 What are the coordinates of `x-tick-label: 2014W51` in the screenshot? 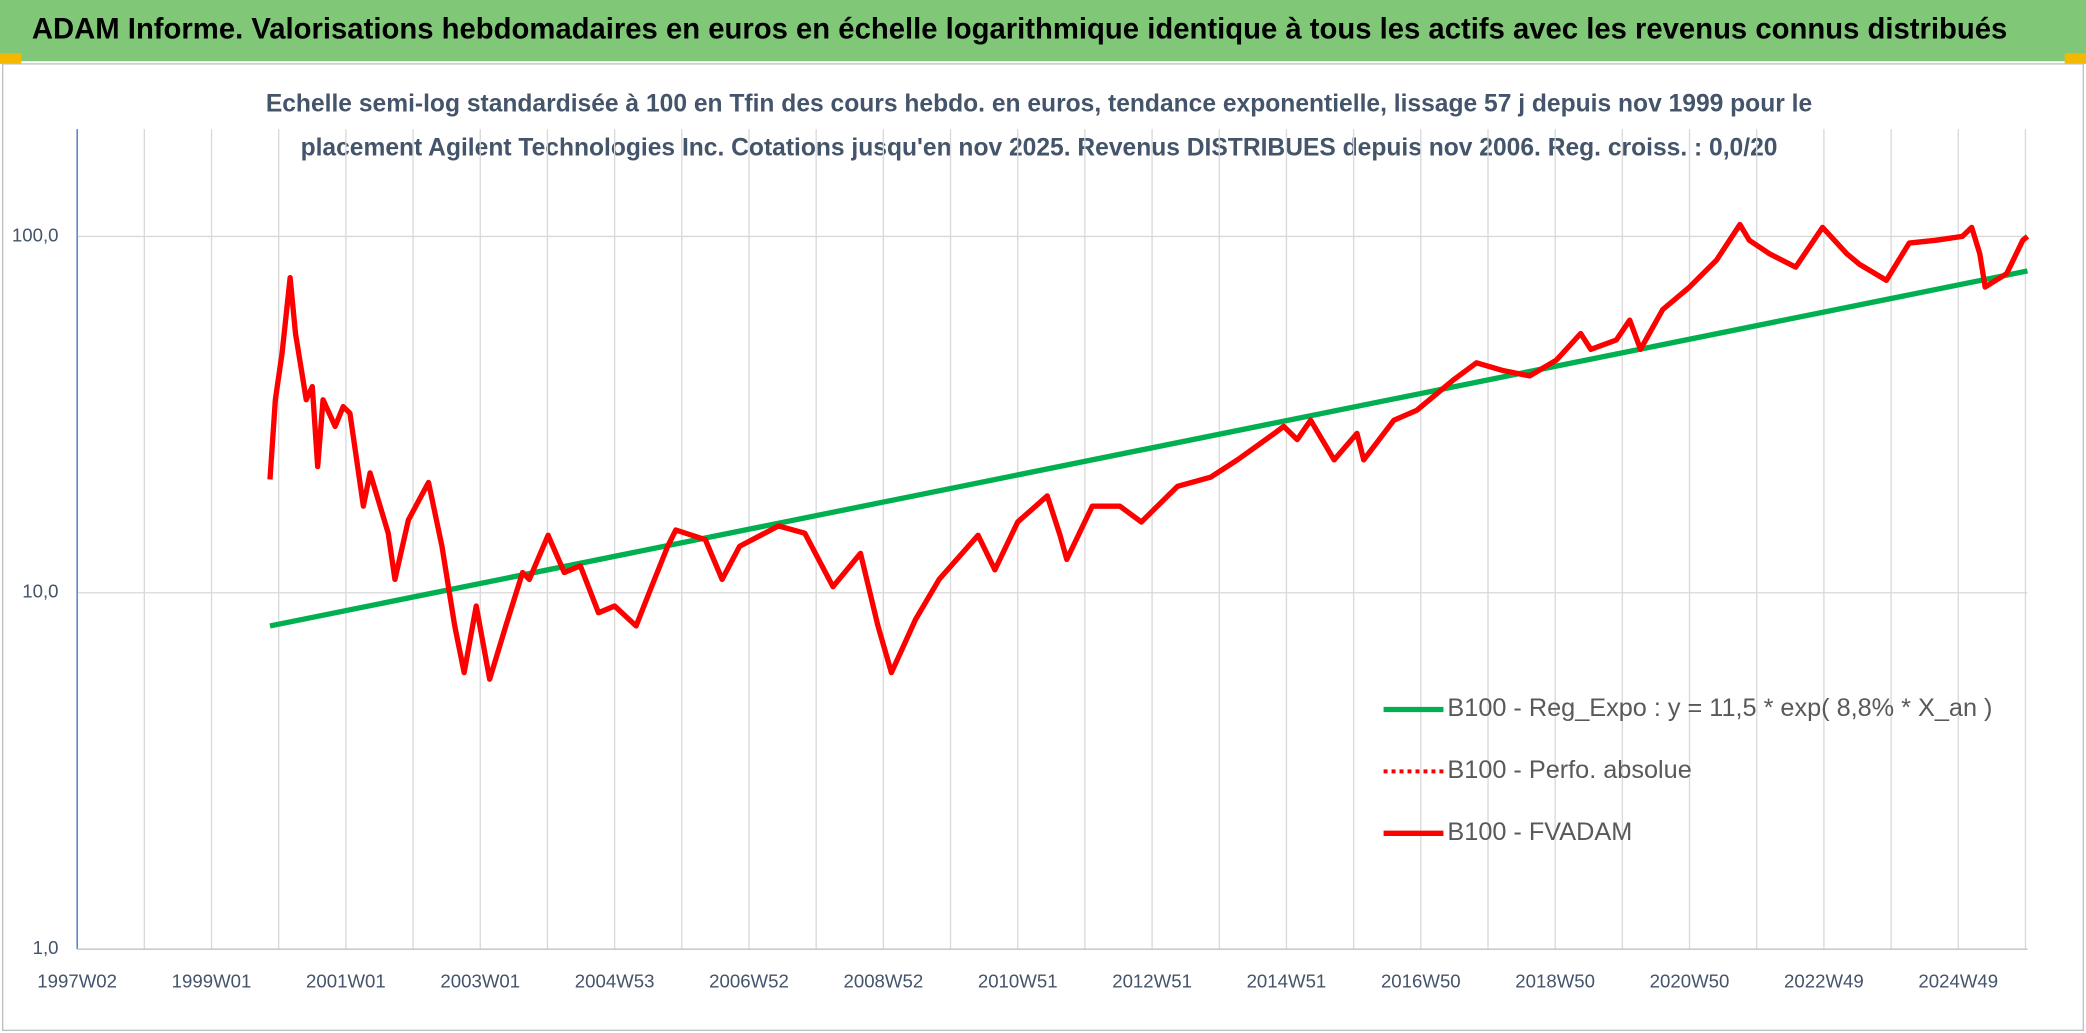 It's located at (1287, 980).